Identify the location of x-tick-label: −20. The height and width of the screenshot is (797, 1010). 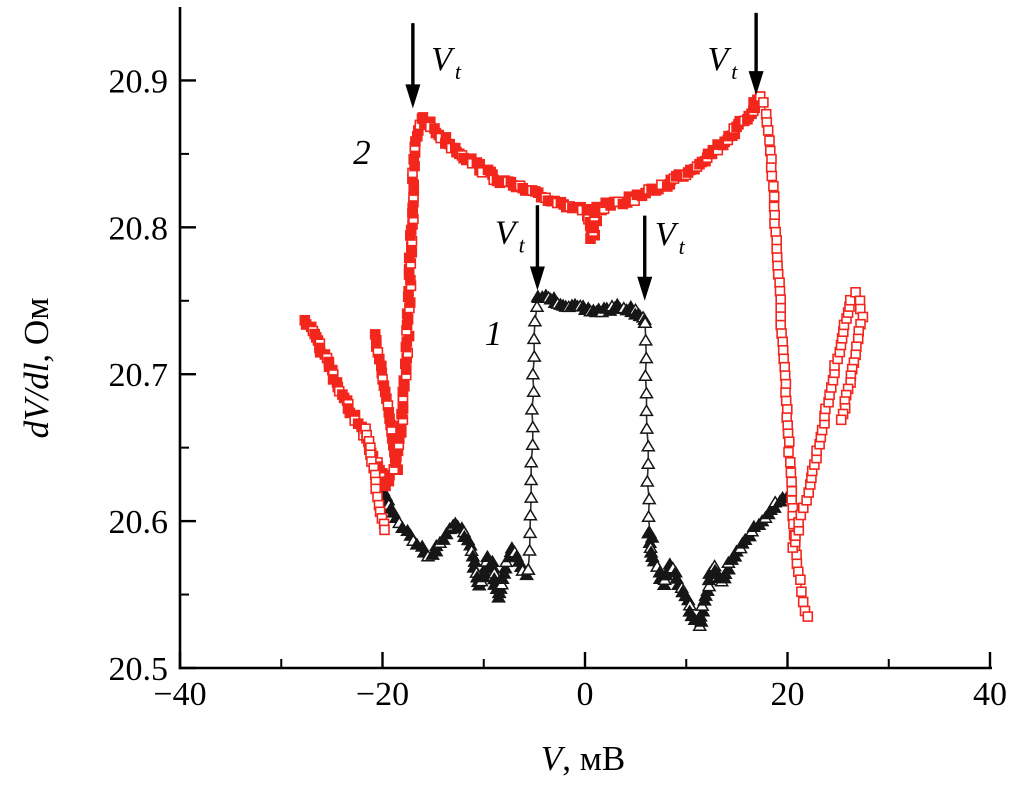
(382, 694).